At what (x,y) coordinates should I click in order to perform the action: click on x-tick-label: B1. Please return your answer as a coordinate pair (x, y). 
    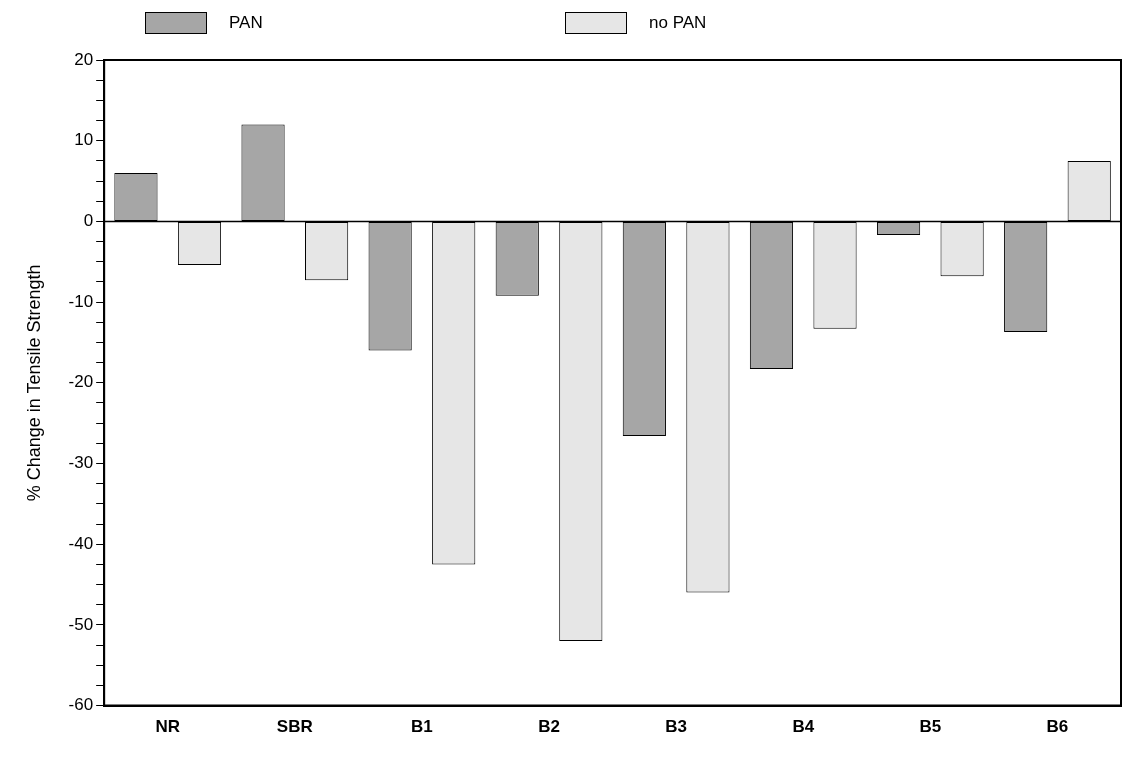
    Looking at the image, I should click on (422, 727).